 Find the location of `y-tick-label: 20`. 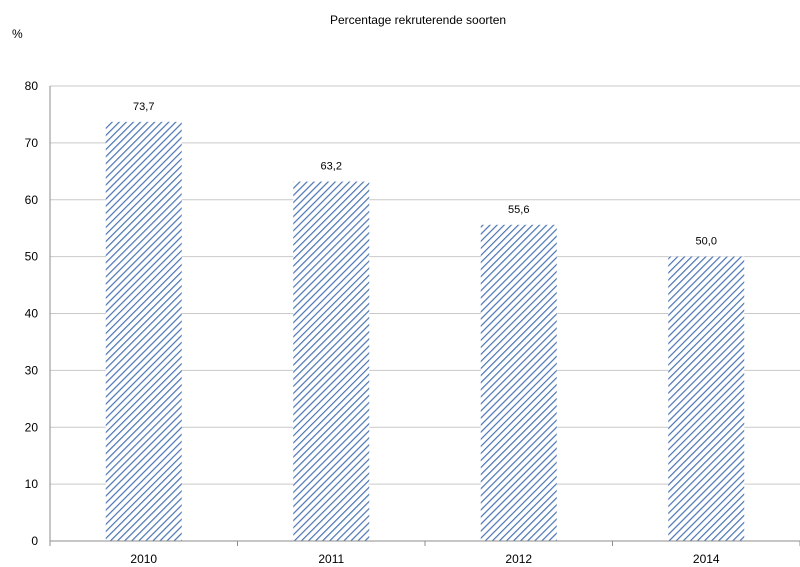

y-tick-label: 20 is located at coordinates (32, 427).